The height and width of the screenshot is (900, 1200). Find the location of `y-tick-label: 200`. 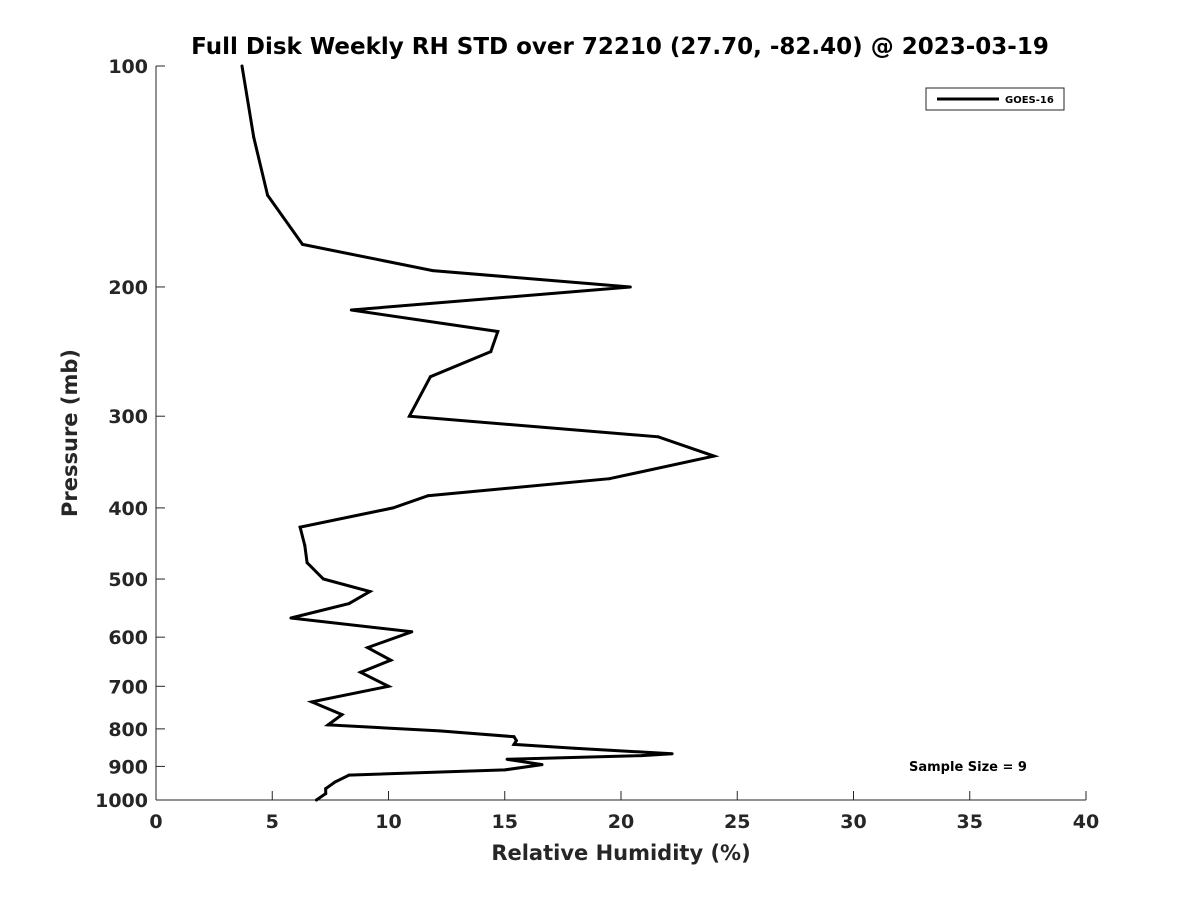

y-tick-label: 200 is located at coordinates (128, 288).